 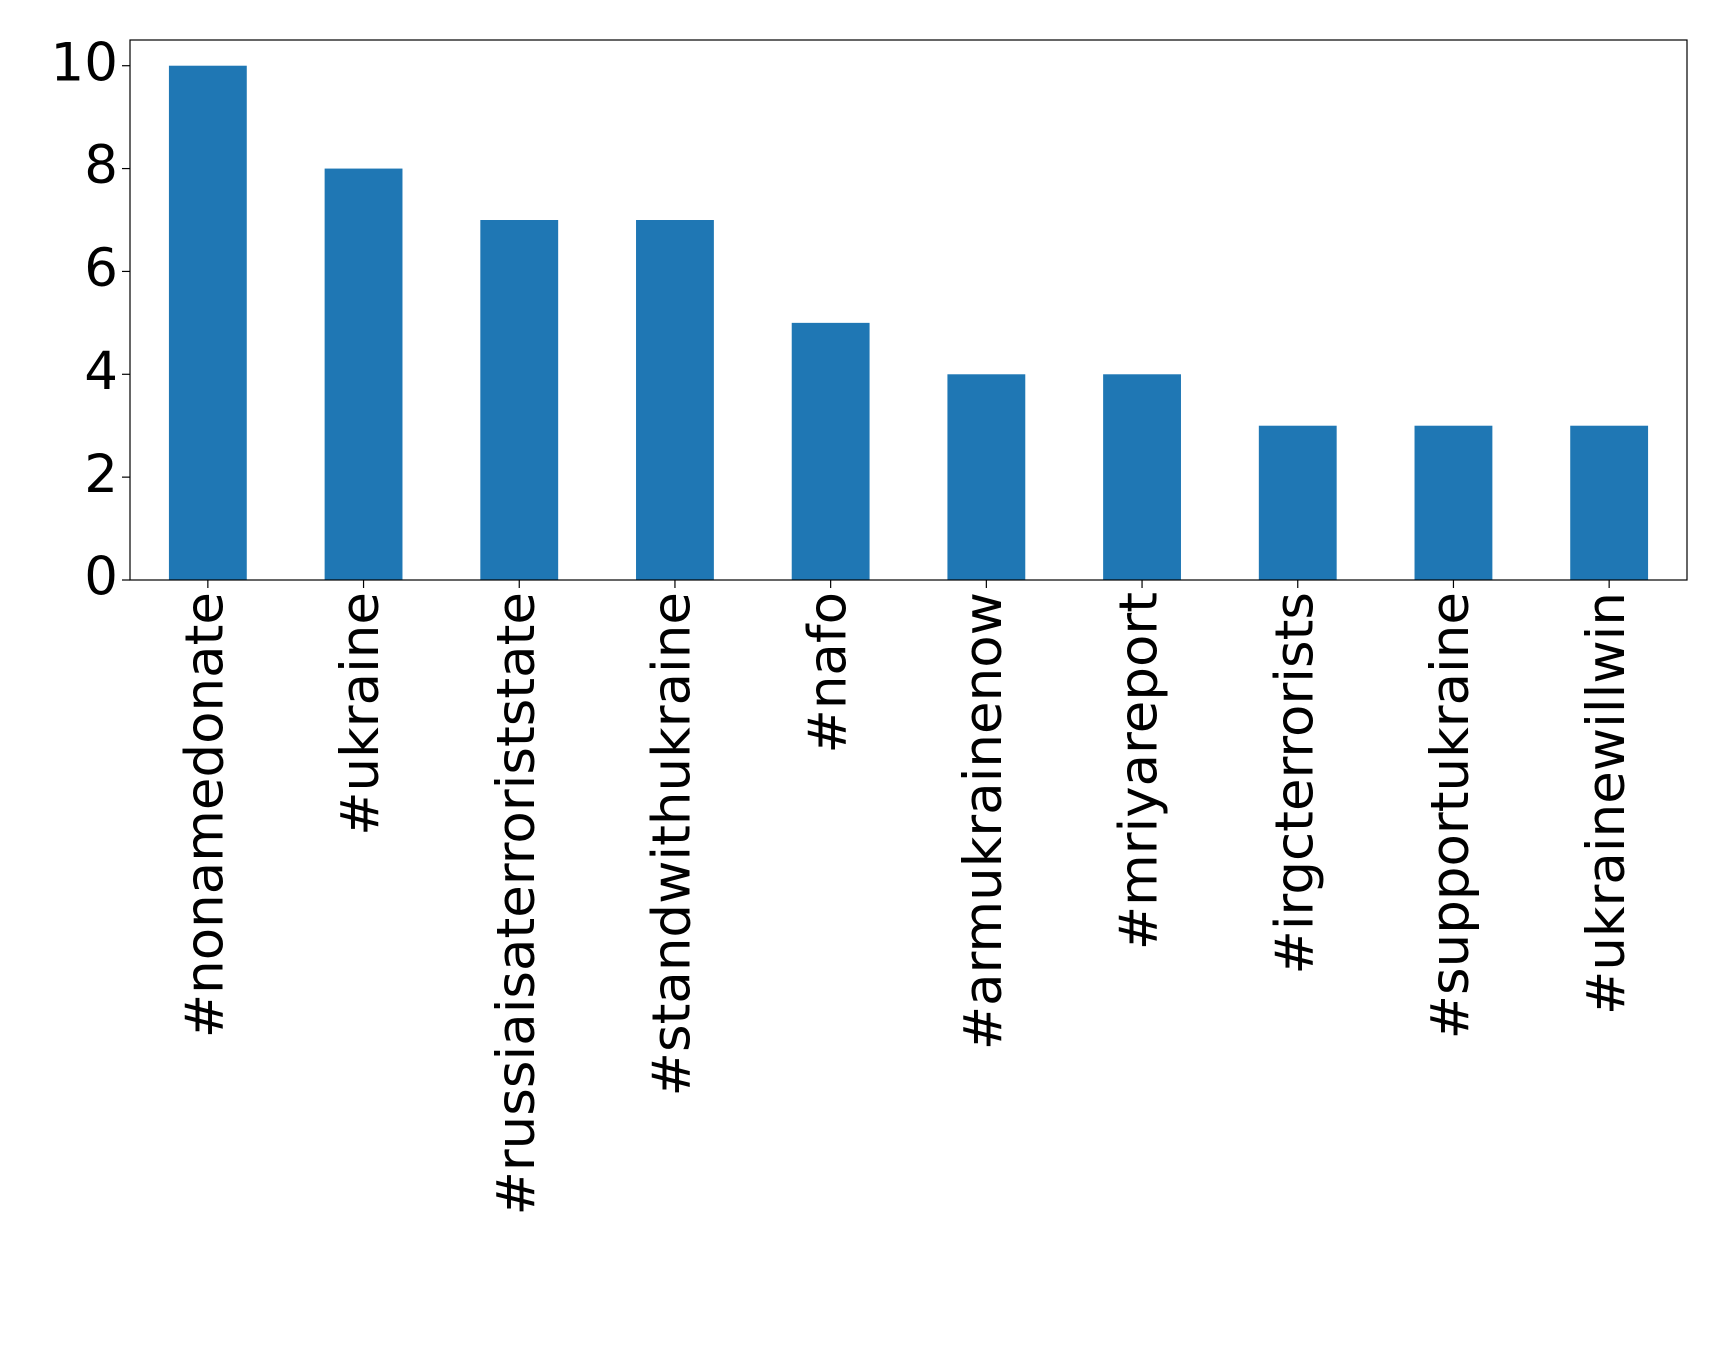 I want to click on x-tick-label: #russiaisaterroriststate, so click(x=516, y=904).